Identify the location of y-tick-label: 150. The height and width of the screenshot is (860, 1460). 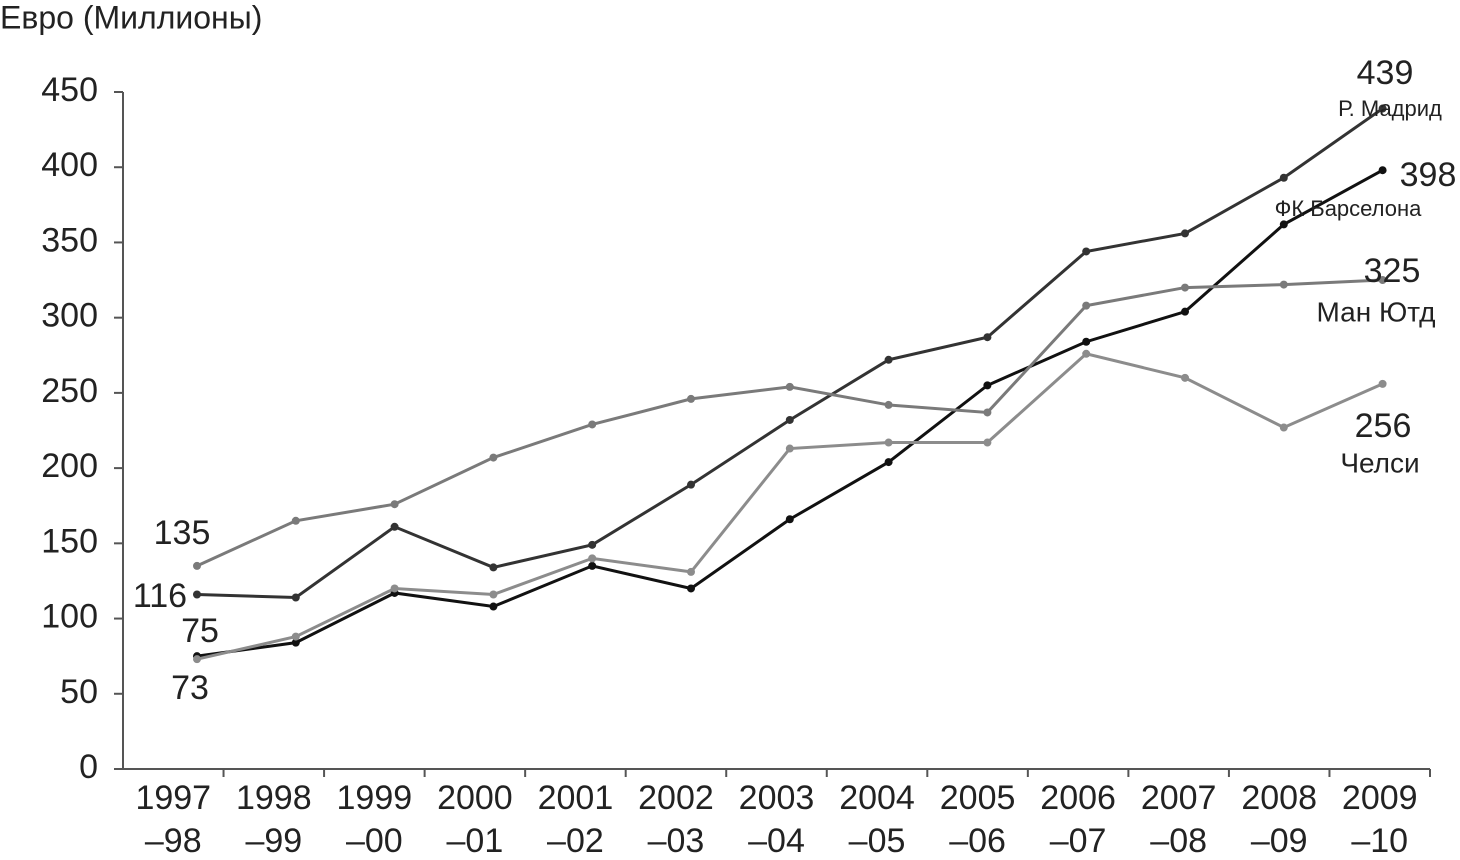
(69, 541).